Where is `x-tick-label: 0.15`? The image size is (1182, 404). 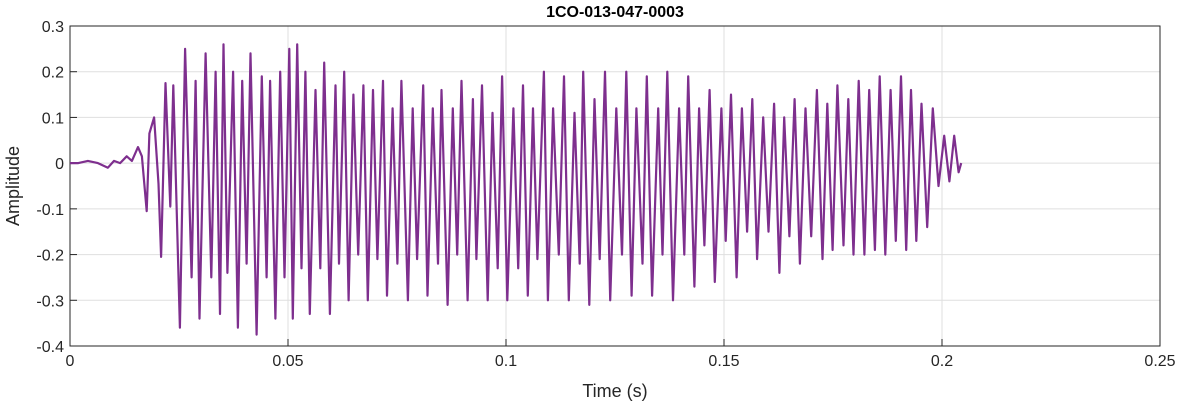 x-tick-label: 0.15 is located at coordinates (723, 361).